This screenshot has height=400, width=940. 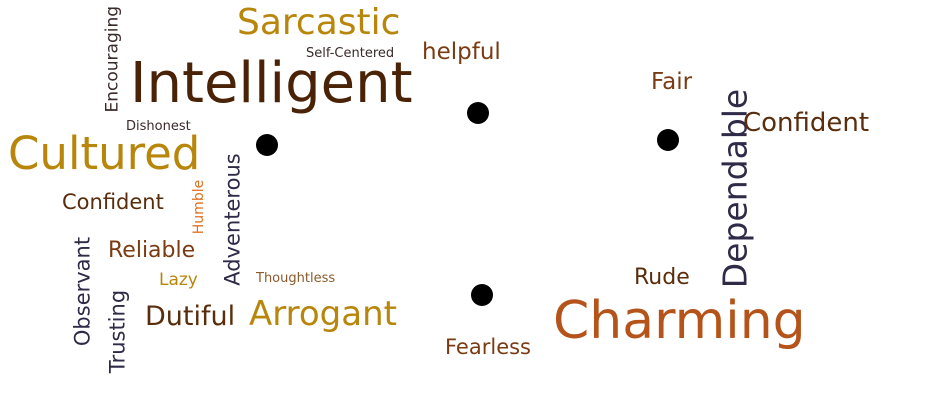 I want to click on word-encouraging: Encouraging, so click(x=112, y=59).